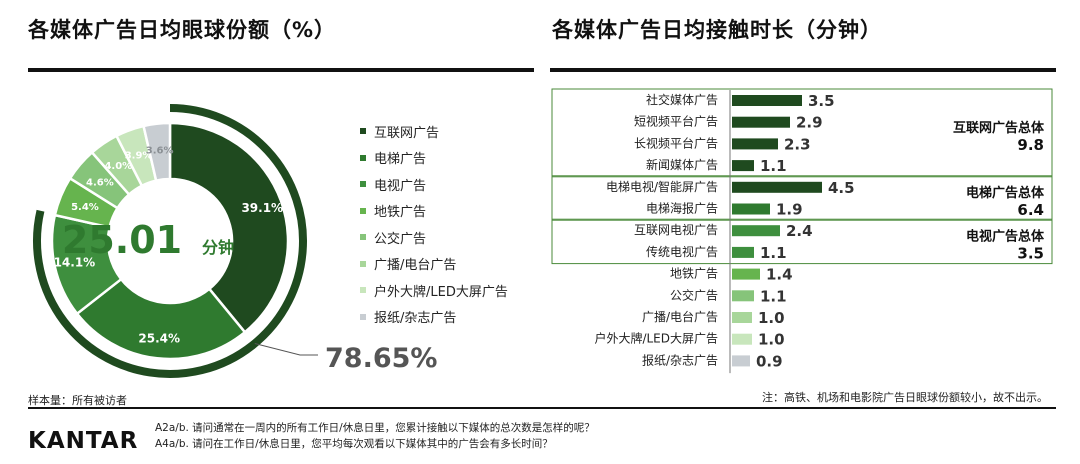  What do you see at coordinates (83, 441) in the screenshot?
I see `kantar-logo: KANTAR` at bounding box center [83, 441].